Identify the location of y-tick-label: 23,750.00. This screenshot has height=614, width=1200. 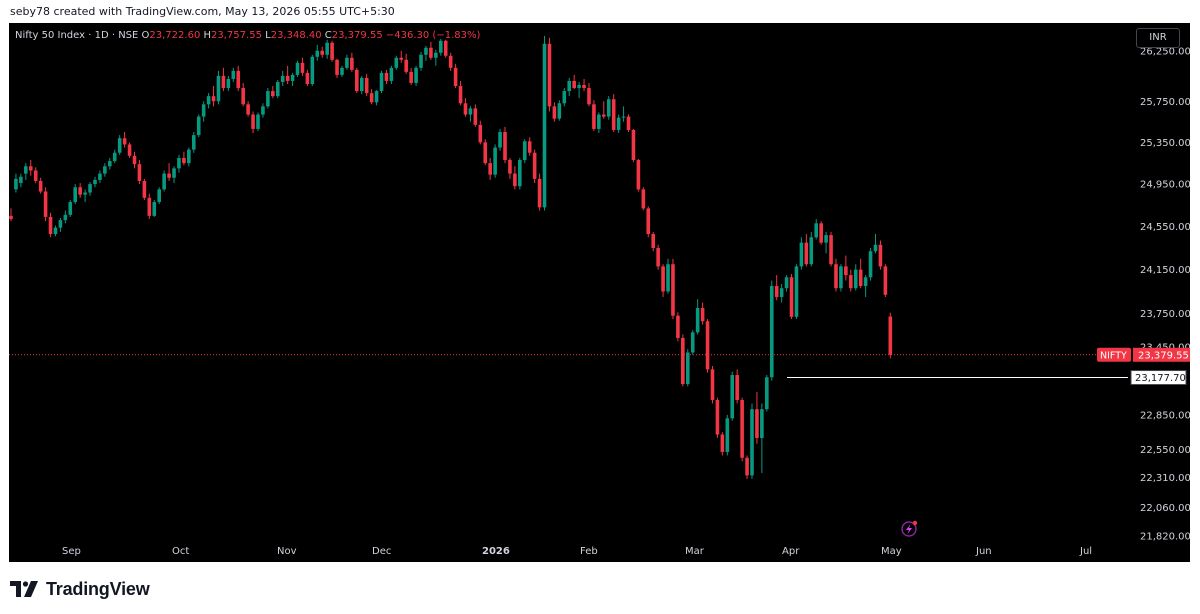
(1165, 314).